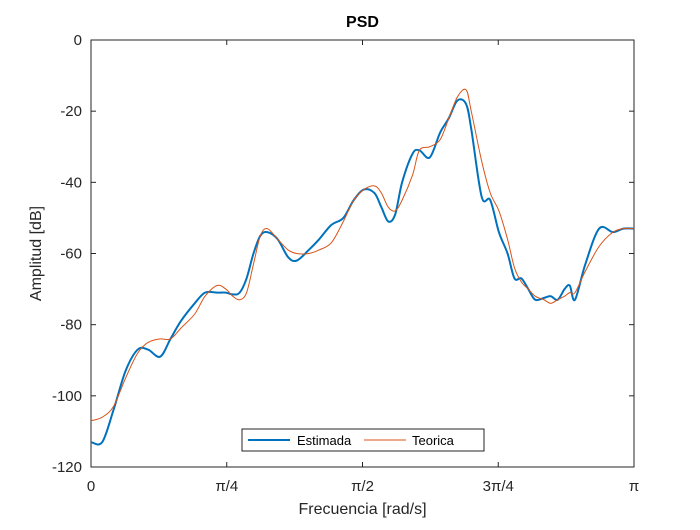 The image size is (700, 530). What do you see at coordinates (36, 253) in the screenshot?
I see `y-axis-label: Amplitud [dB]` at bounding box center [36, 253].